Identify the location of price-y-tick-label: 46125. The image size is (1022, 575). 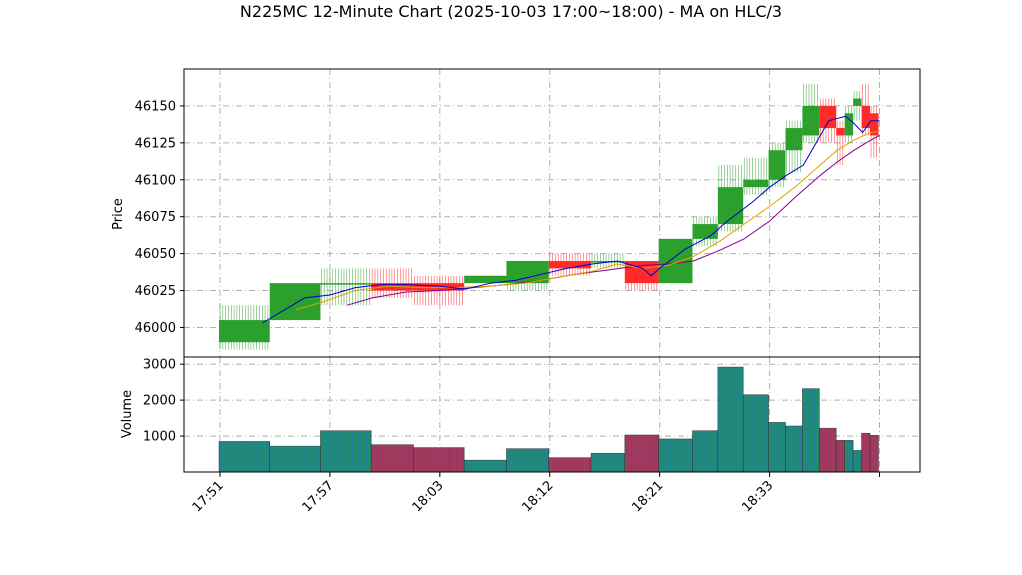
(155, 143).